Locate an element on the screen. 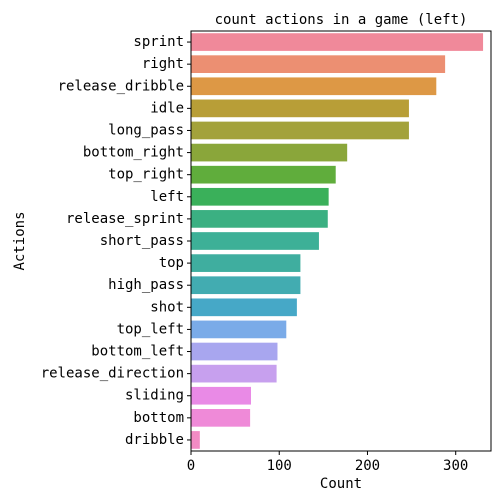  bar-sliding is located at coordinates (221, 395).